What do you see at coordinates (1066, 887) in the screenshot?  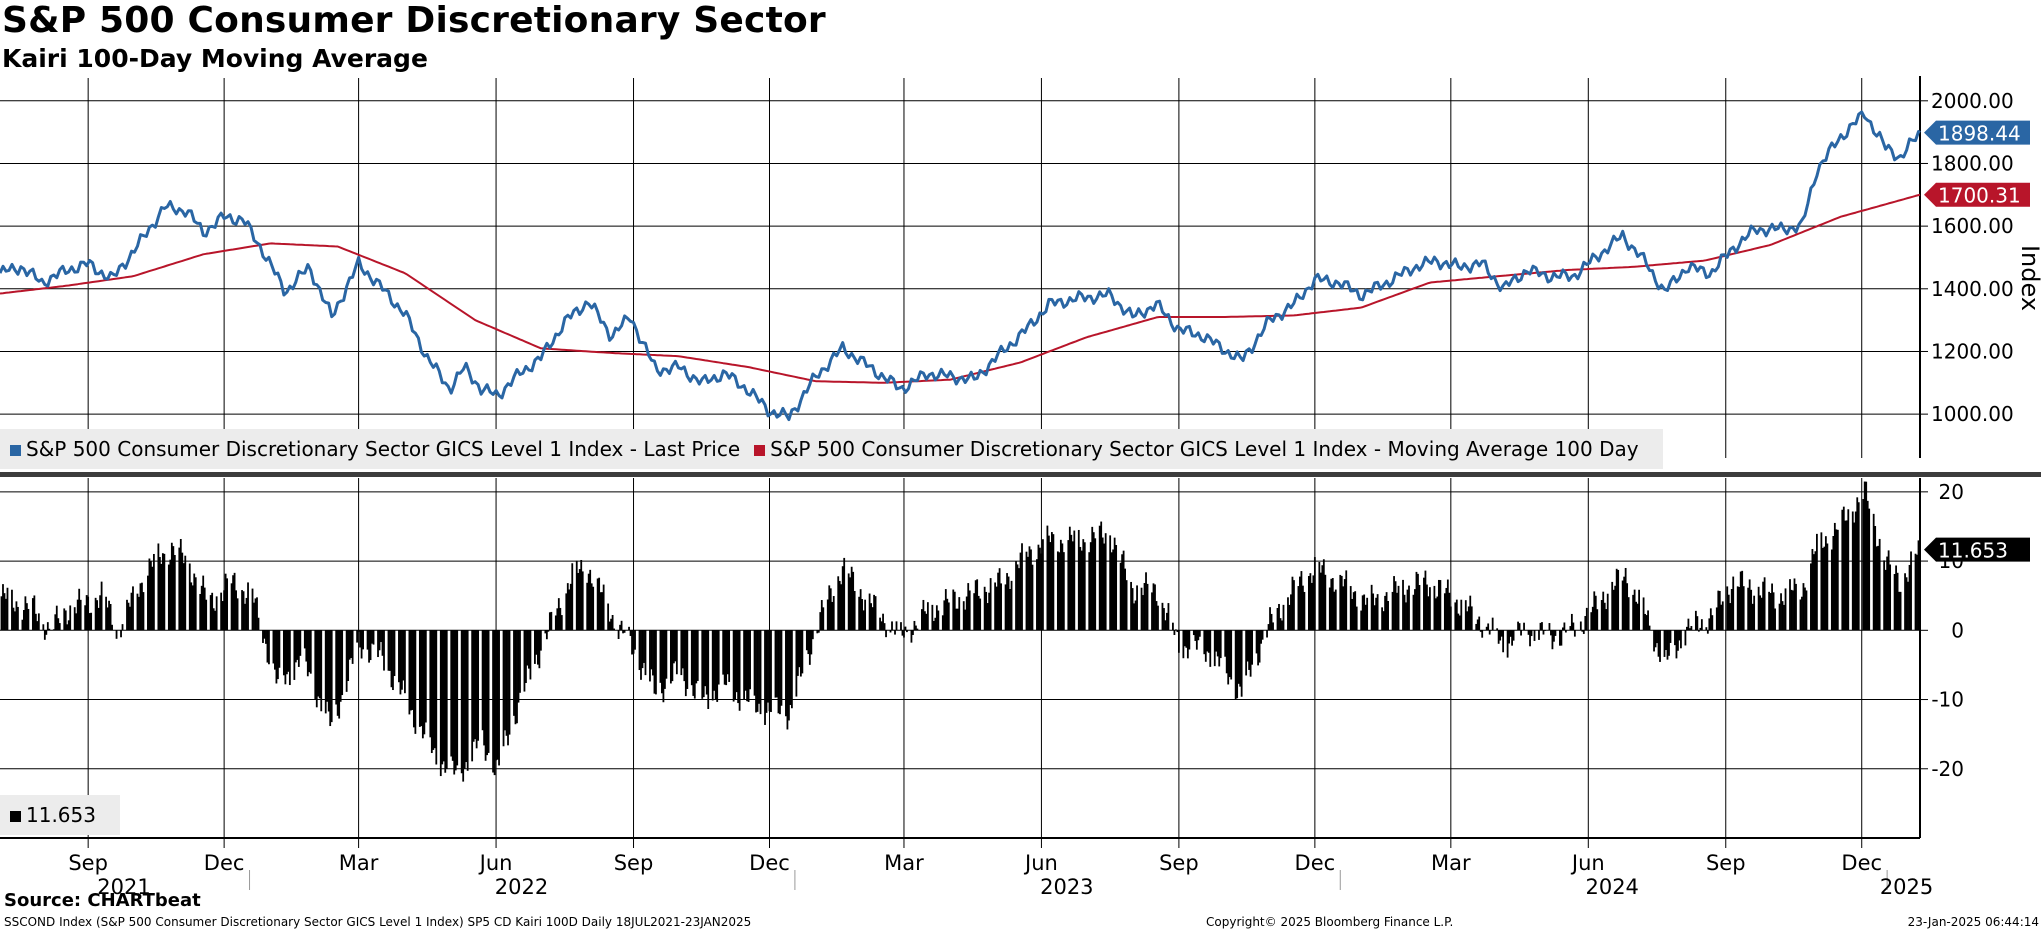 I see `x-year-label: 2023` at bounding box center [1066, 887].